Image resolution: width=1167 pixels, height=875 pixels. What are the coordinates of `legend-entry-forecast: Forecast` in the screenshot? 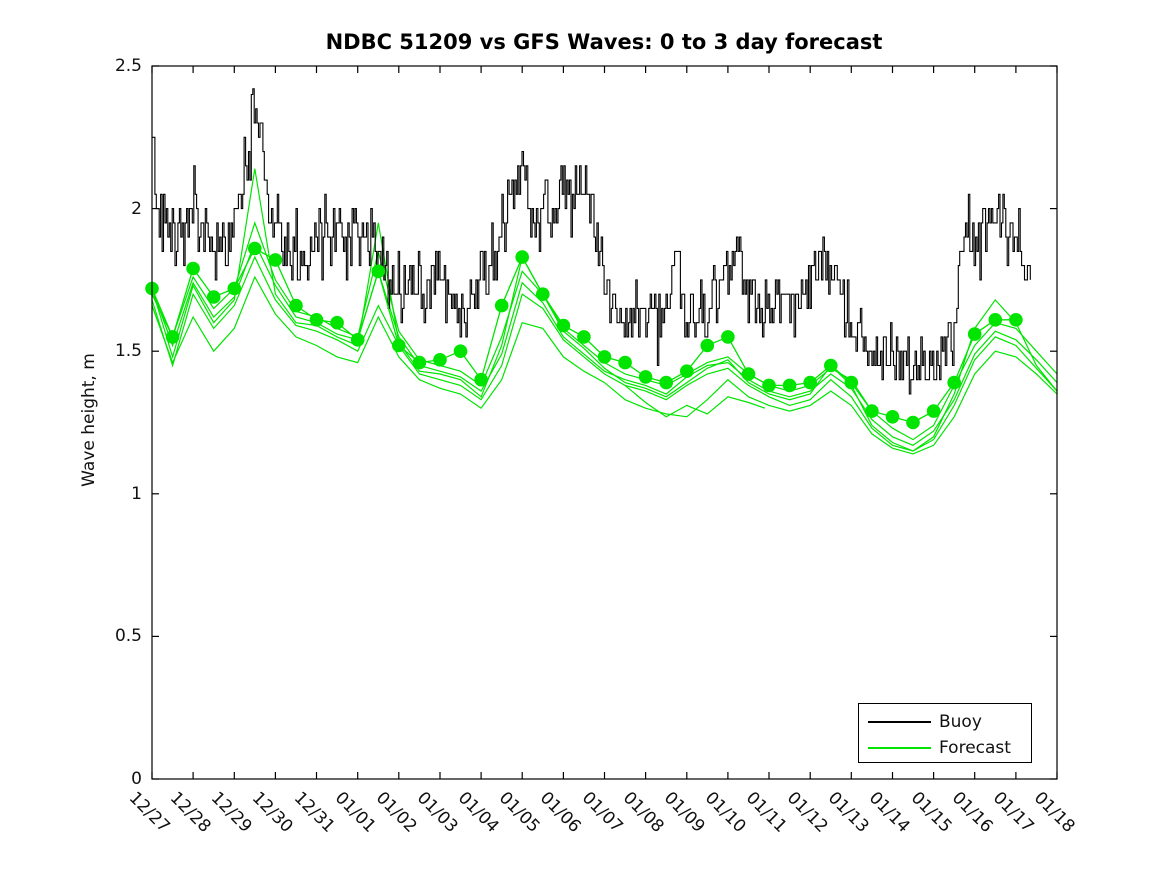 It's located at (945, 748).